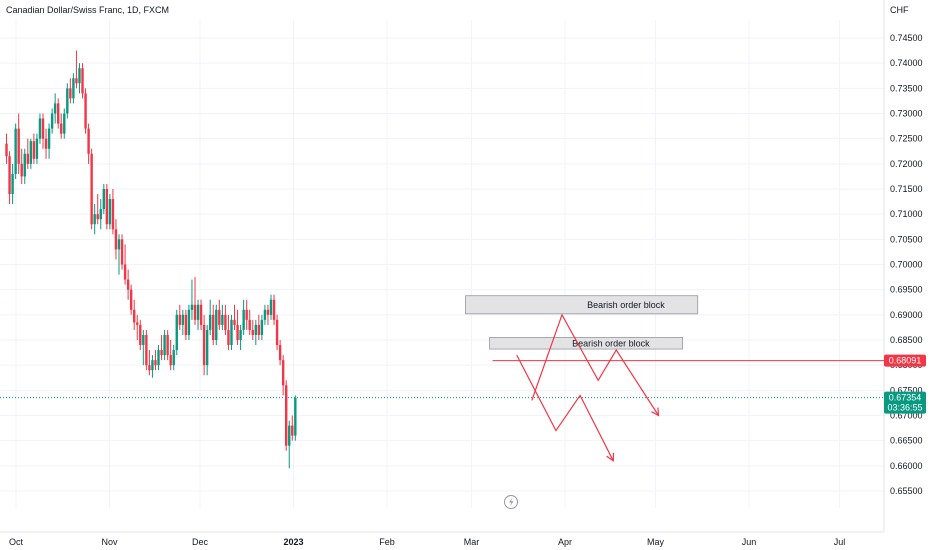 Image resolution: width=932 pixels, height=550 pixels. I want to click on y-tick-label: 0.73000, so click(906, 114).